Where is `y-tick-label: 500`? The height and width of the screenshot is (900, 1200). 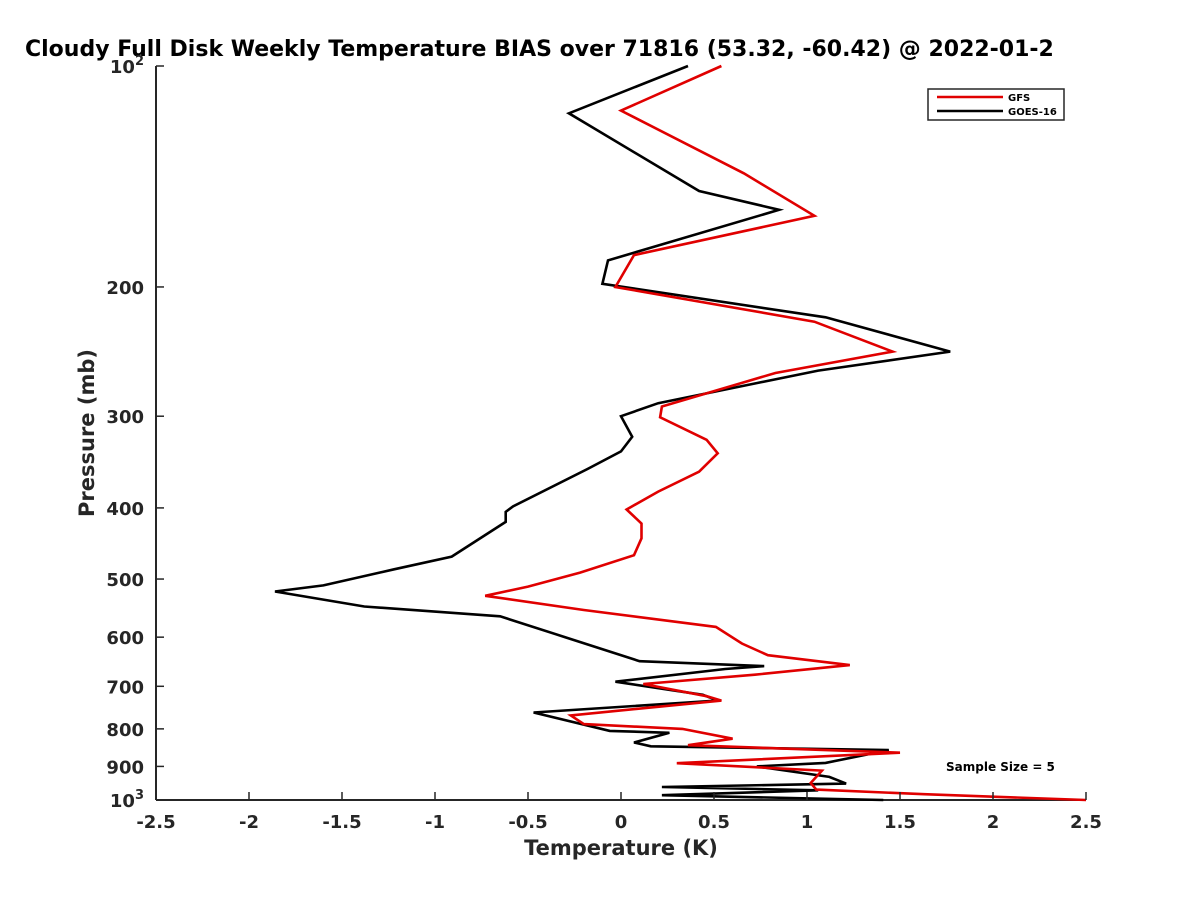
y-tick-label: 500 is located at coordinates (125, 580).